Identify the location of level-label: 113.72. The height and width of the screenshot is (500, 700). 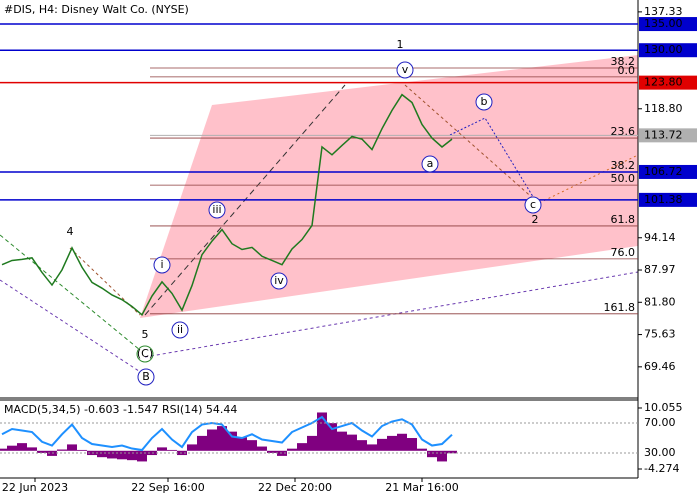
(663, 134).